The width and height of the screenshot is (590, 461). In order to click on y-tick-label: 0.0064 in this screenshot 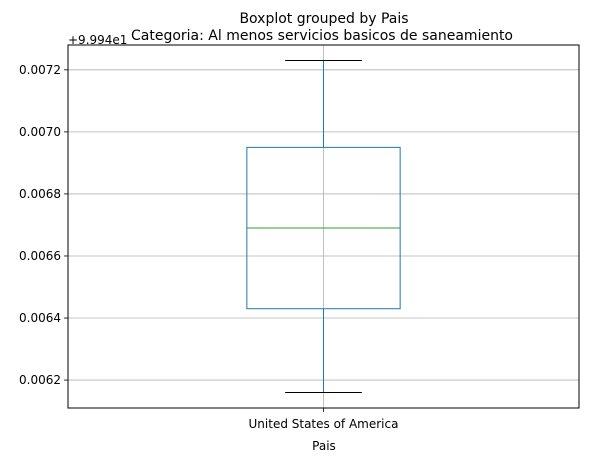, I will do `click(40, 318)`.